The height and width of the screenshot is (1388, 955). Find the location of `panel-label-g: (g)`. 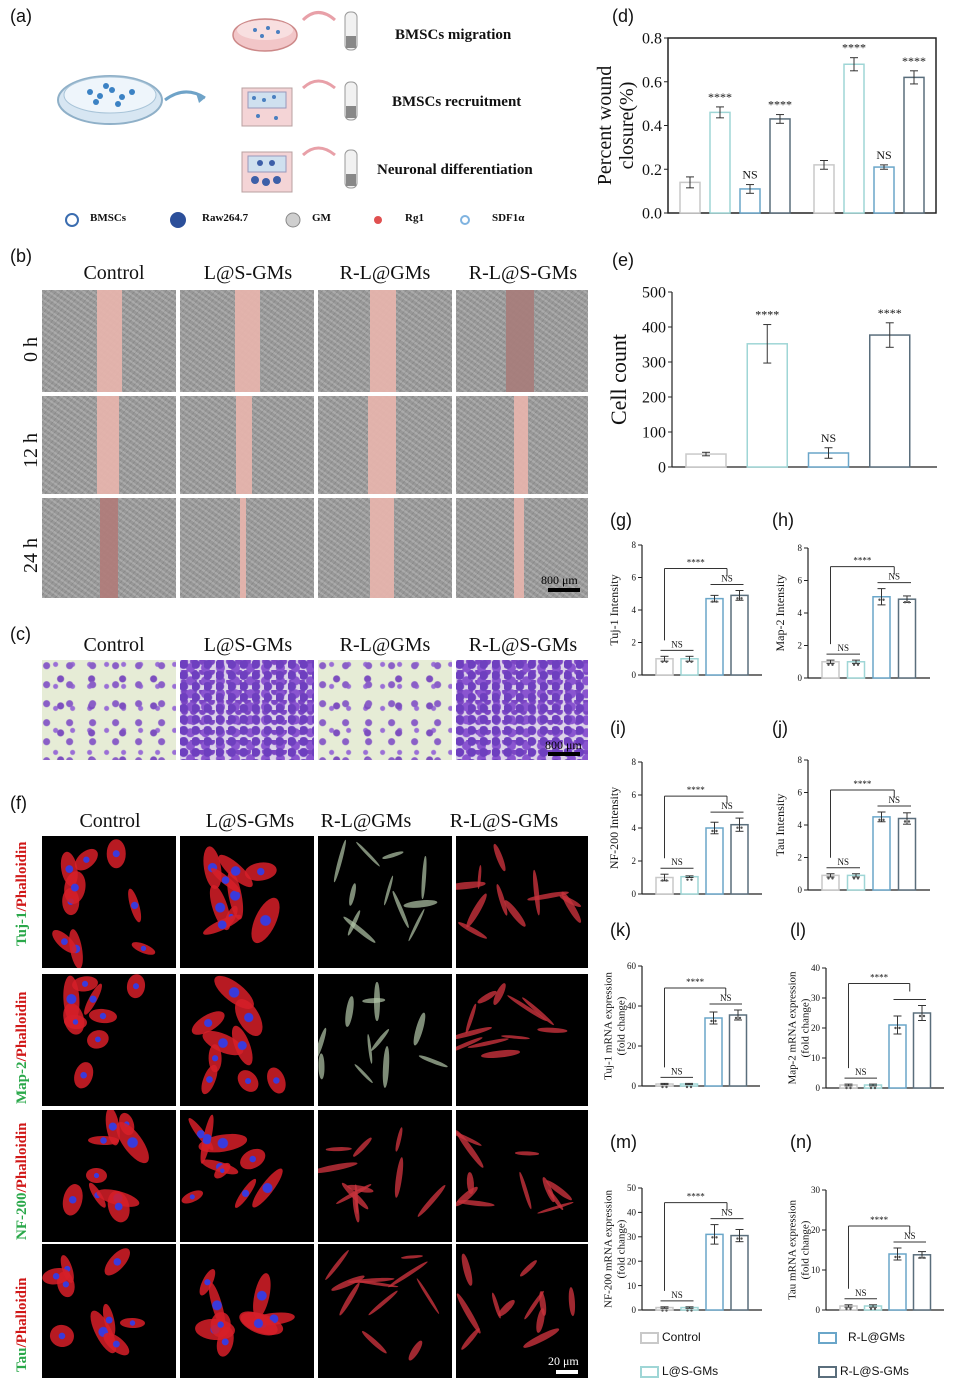

panel-label-g: (g) is located at coordinates (621, 520).